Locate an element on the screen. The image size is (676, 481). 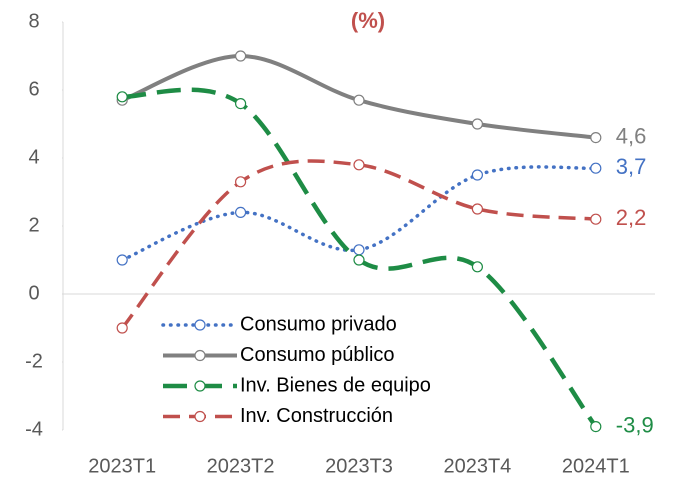
y-tick-label: 6 is located at coordinates (33, 89).